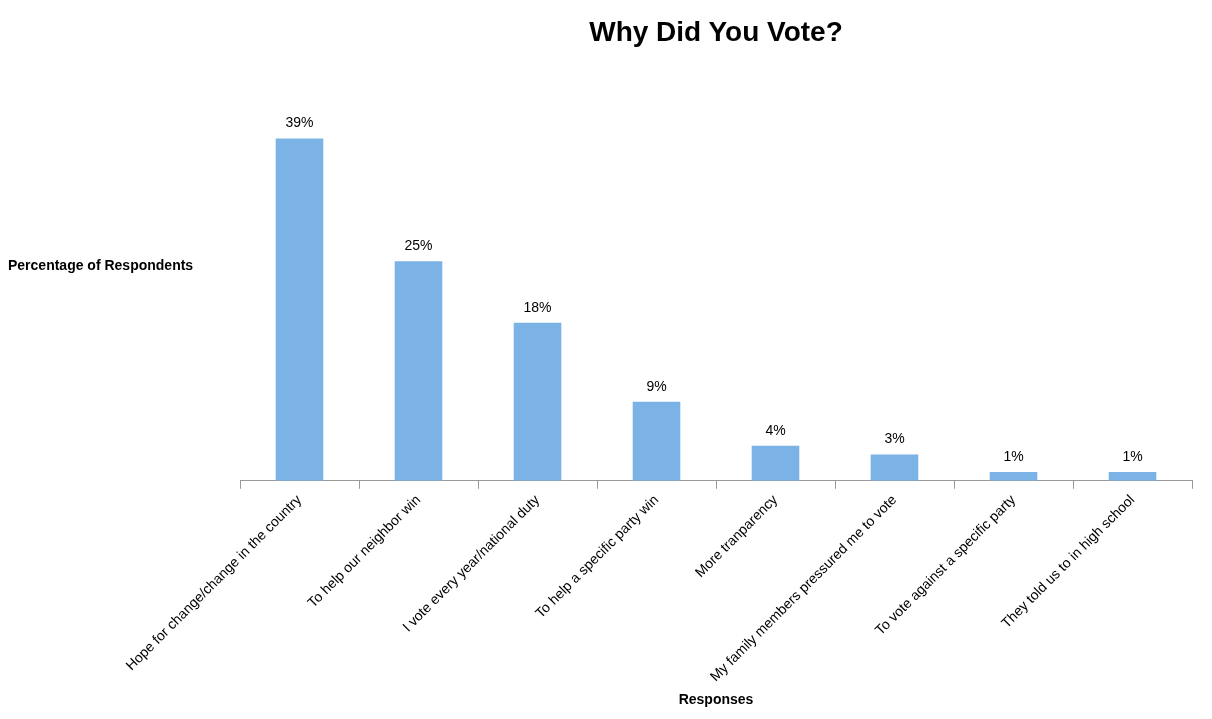 Image resolution: width=1212 pixels, height=719 pixels. What do you see at coordinates (101, 265) in the screenshot?
I see `y-axis-title: Percentage of Respondents` at bounding box center [101, 265].